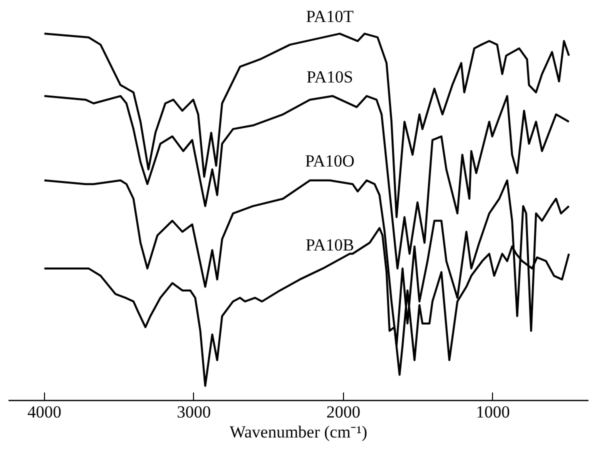  Describe the element at coordinates (330, 160) in the screenshot. I see `series-label: PA10O` at that location.